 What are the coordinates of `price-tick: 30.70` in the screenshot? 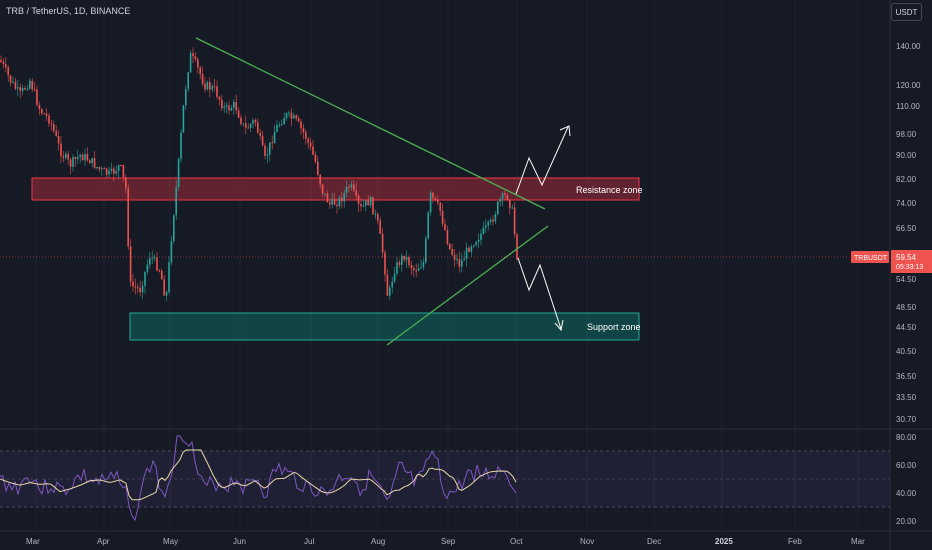 It's located at (906, 419).